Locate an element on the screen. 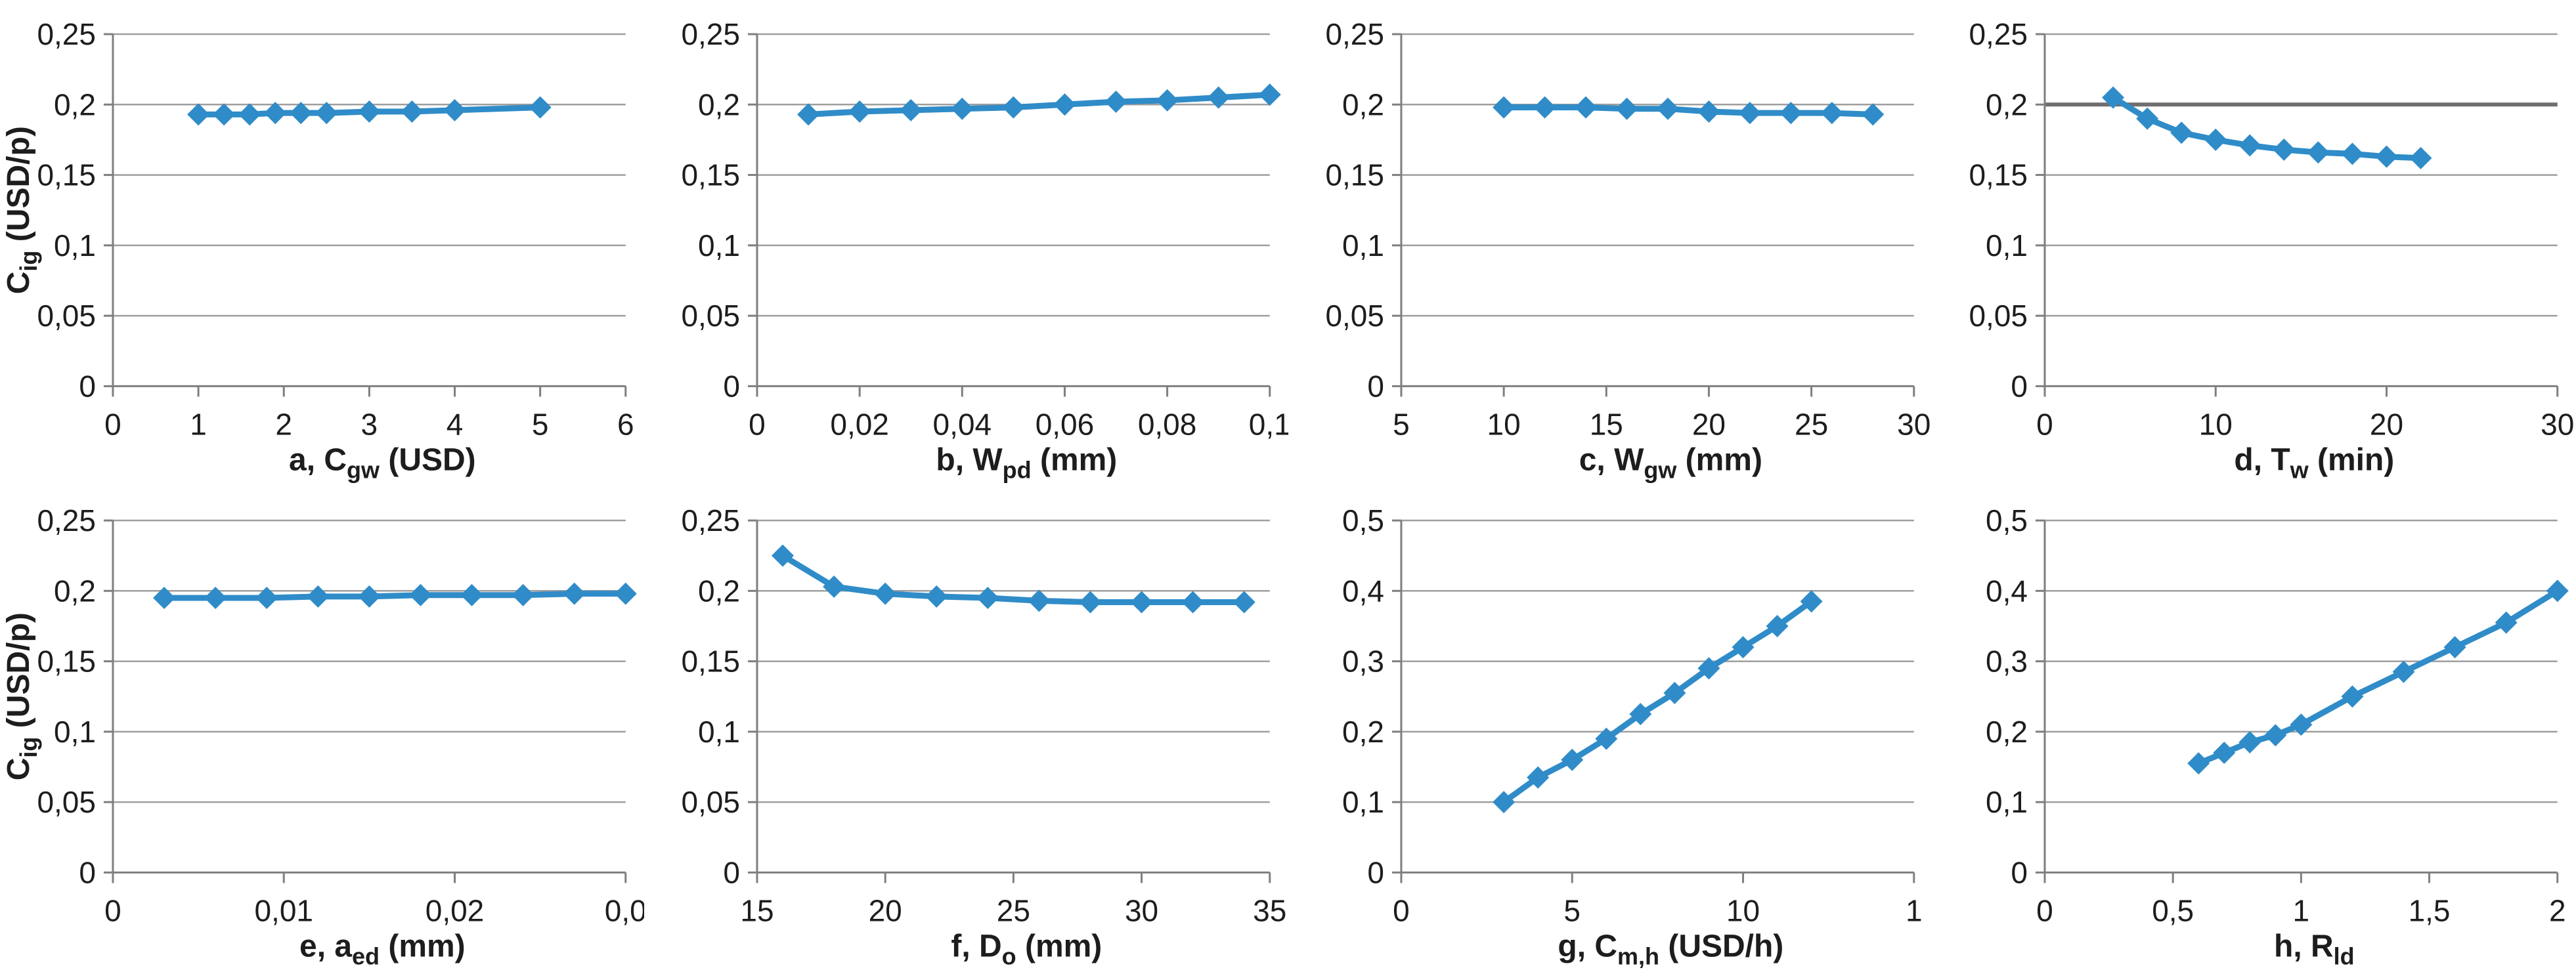 The height and width of the screenshot is (972, 2576). x-tick-labels: 15 20 25 30 35 is located at coordinates (1013, 910).